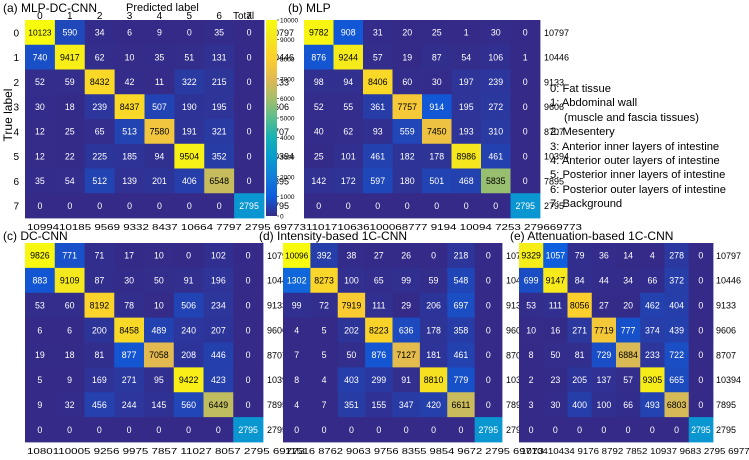  I want to click on cell-value-label: 722, so click(676, 355).